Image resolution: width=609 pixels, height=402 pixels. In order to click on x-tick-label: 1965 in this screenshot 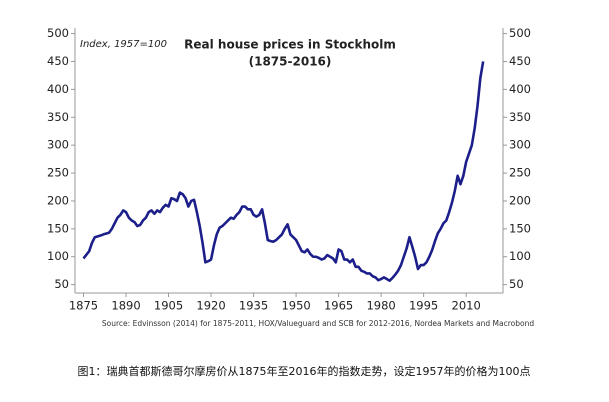, I will do `click(338, 306)`.